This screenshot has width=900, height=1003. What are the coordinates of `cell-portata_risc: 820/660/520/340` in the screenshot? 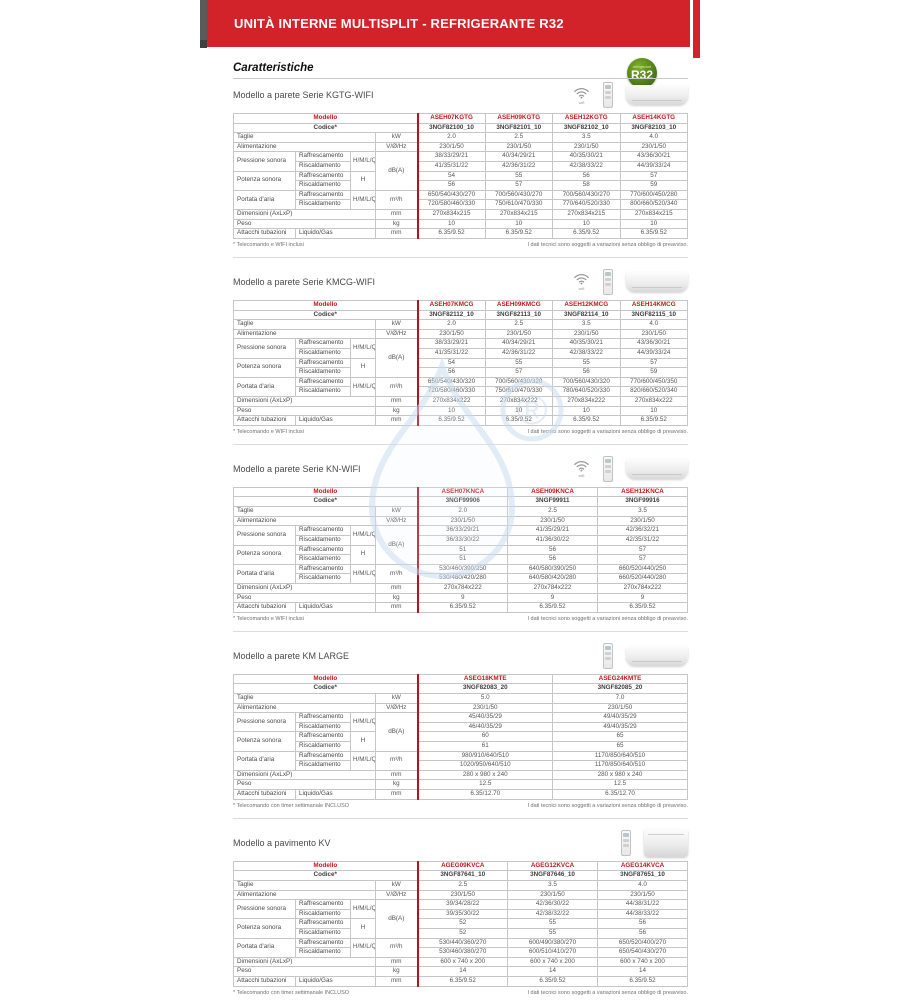 It's located at (653, 391).